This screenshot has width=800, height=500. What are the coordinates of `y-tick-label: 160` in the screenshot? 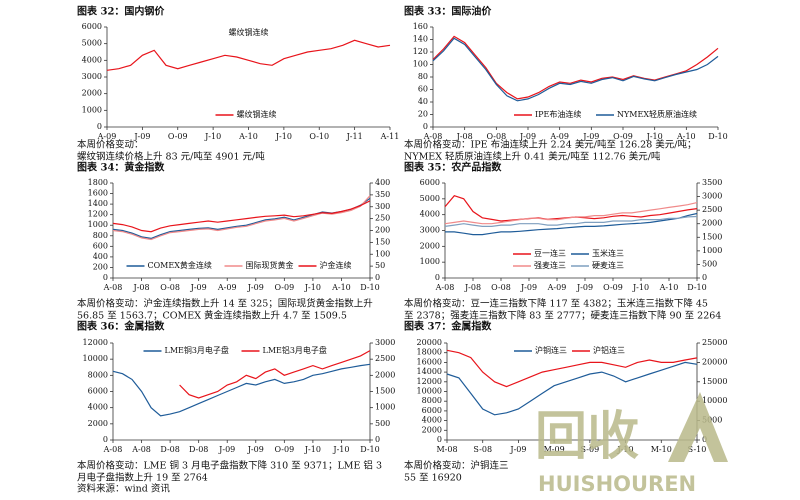 It's located at (420, 26).